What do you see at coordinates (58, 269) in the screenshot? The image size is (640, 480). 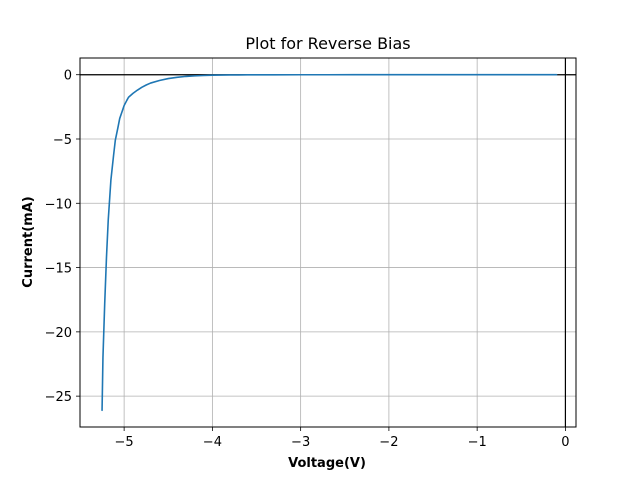 I see `y-tick-label: −15` at bounding box center [58, 269].